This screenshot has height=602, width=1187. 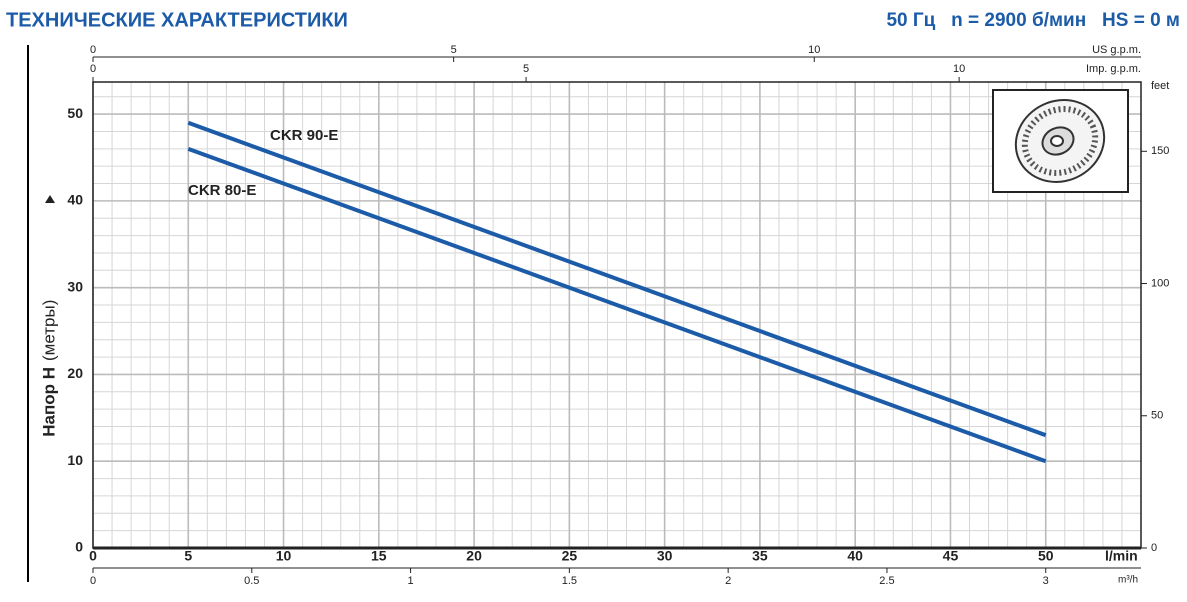 I want to click on us-tick-label: 10, so click(x=814, y=50).